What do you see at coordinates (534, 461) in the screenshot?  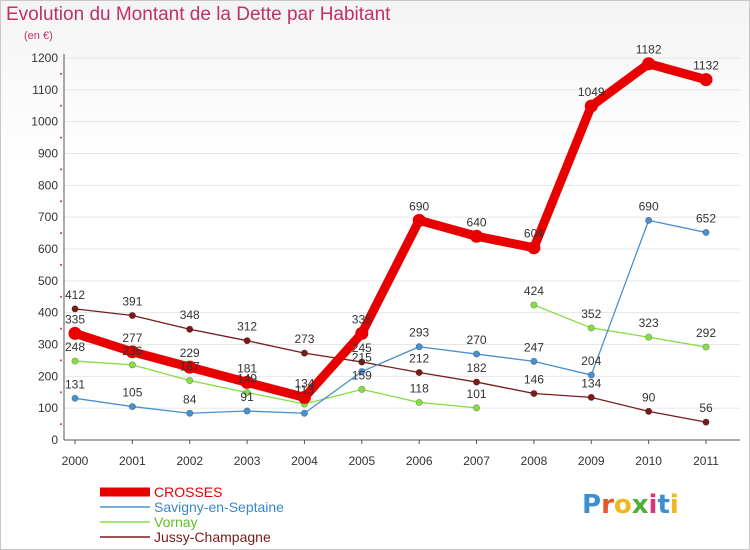 I see `x-tick-label: 2008` at bounding box center [534, 461].